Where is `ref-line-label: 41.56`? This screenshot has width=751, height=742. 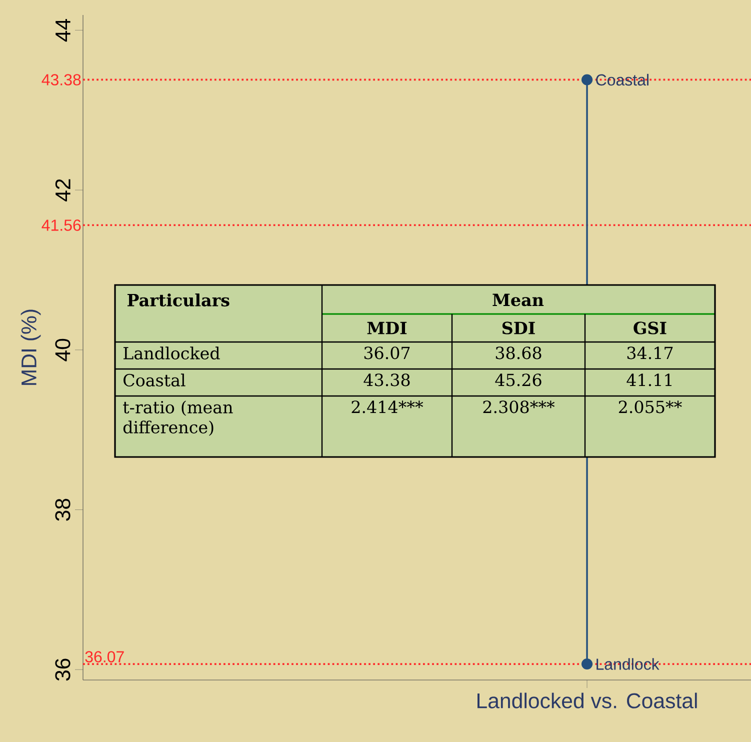
ref-line-label: 41.56 is located at coordinates (61, 225).